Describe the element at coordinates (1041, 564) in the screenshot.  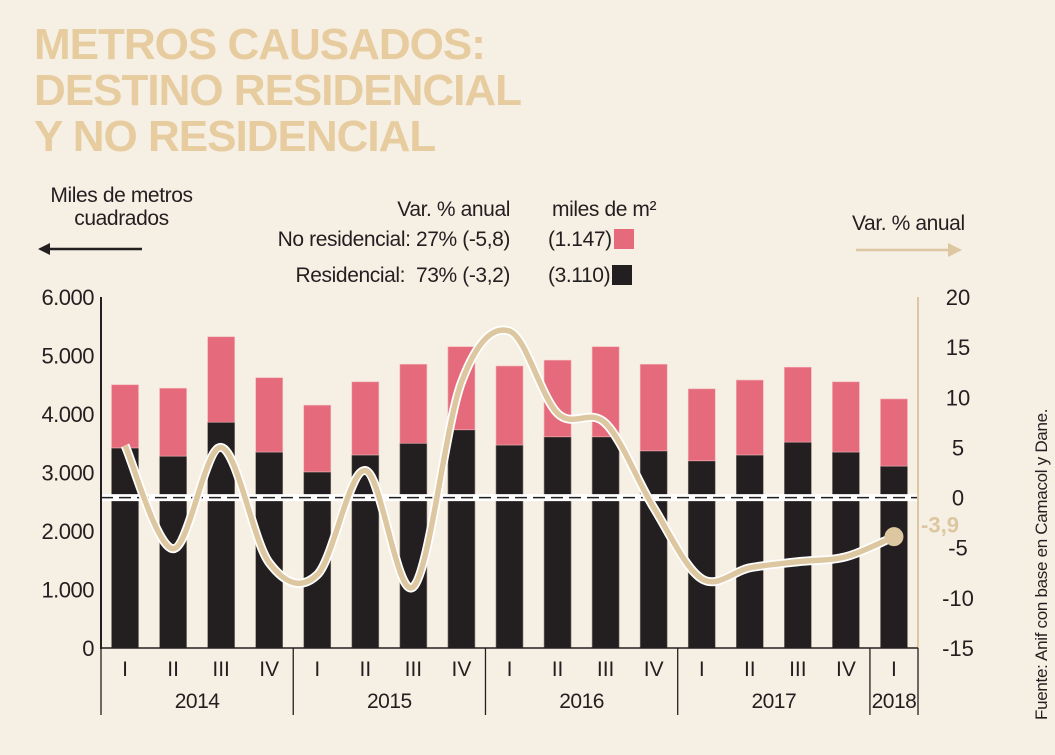
I see `source-note: Fuente: Anif con base en Camacol y Dane.` at that location.